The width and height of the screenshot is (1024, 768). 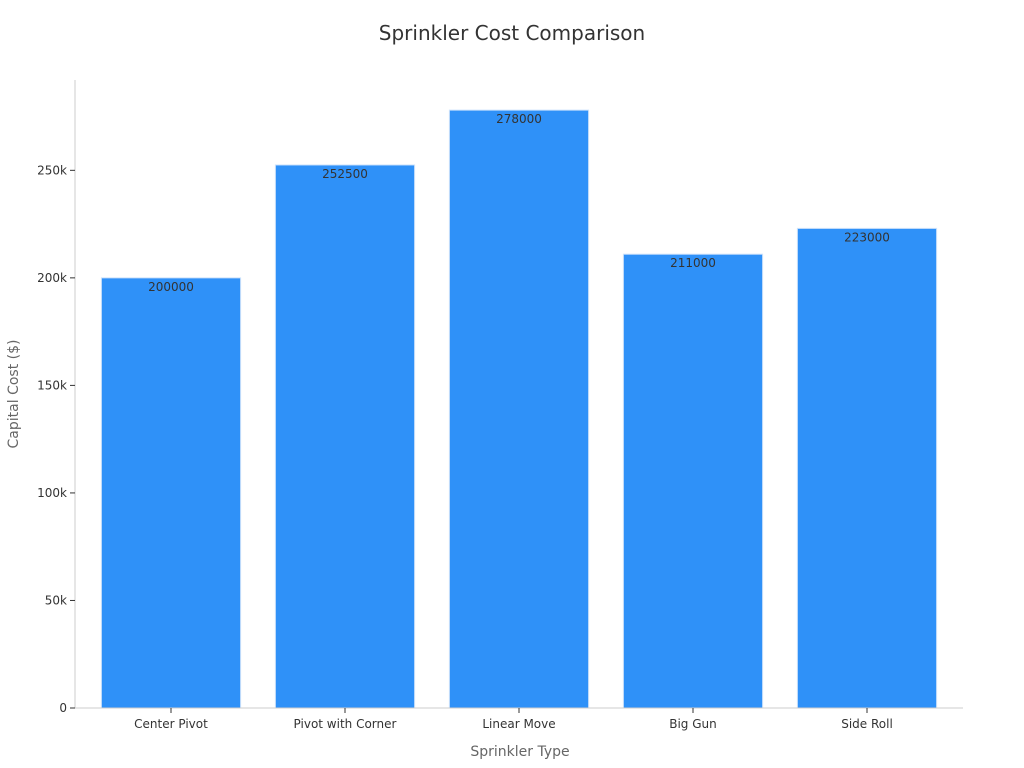 I want to click on x-tick-label: Linear Move, so click(x=518, y=724).